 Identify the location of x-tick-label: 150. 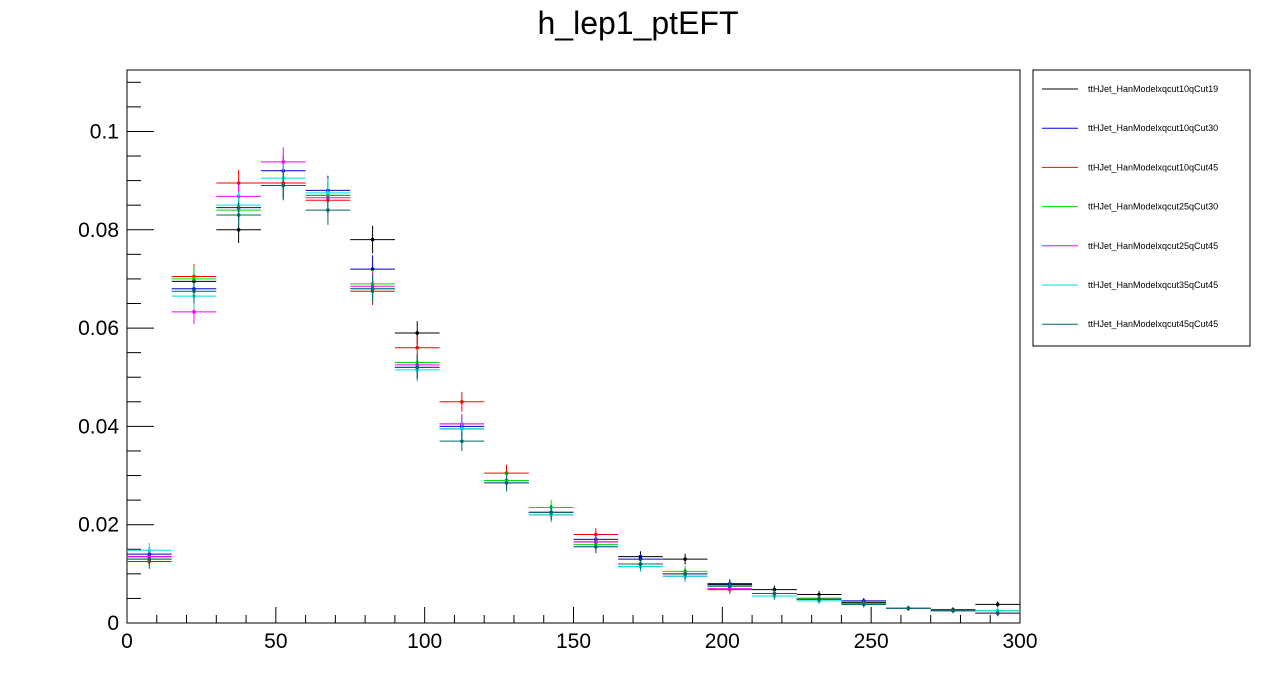
(573, 641).